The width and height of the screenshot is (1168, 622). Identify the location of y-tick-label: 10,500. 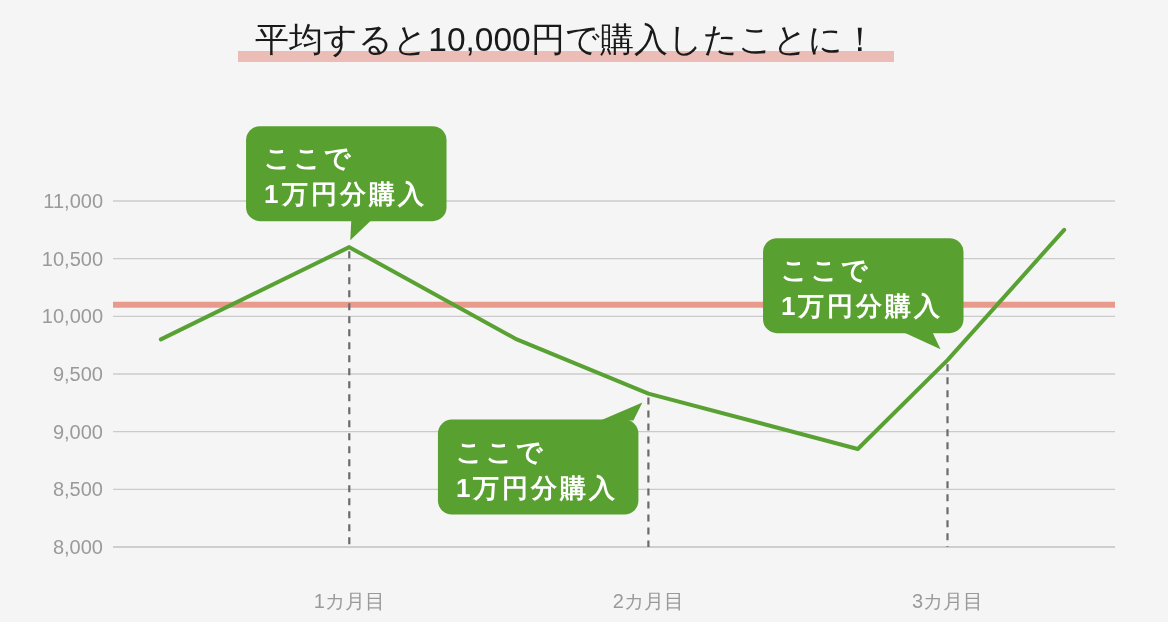
(72, 258).